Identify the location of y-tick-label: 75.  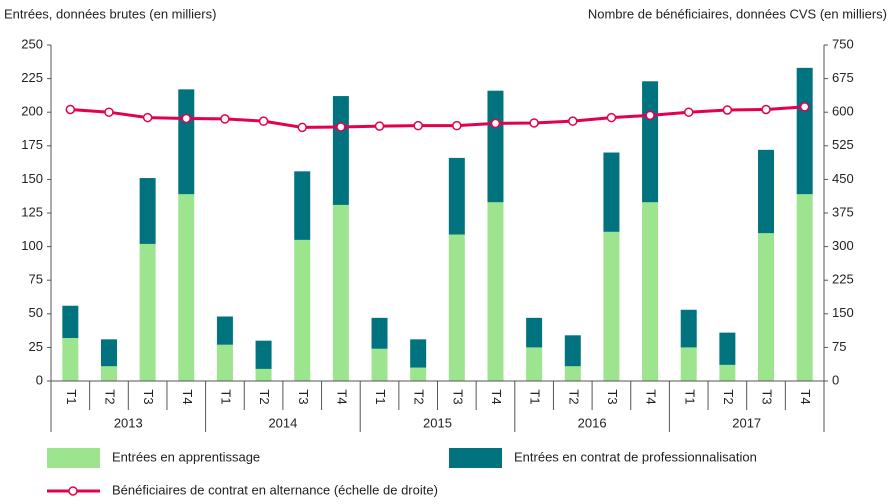
(36, 279).